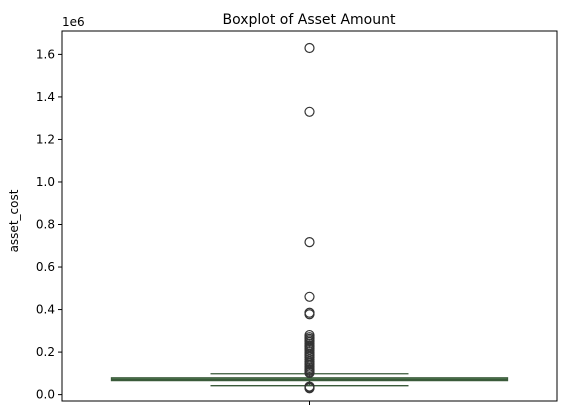  I want to click on y-tick-label: 1.6, so click(45, 54).